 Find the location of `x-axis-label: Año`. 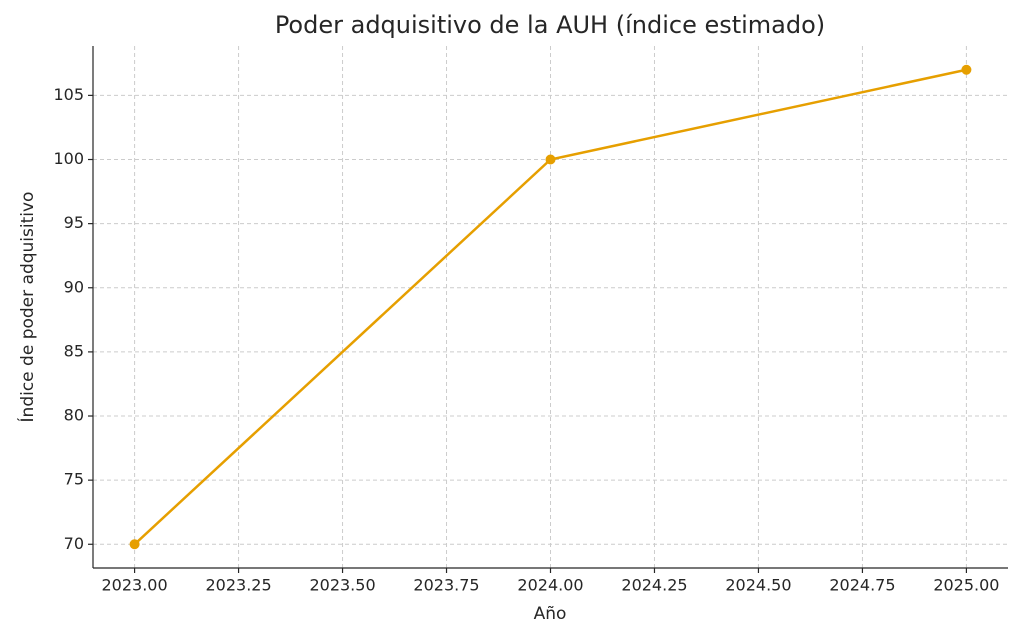

x-axis-label: Año is located at coordinates (550, 614).